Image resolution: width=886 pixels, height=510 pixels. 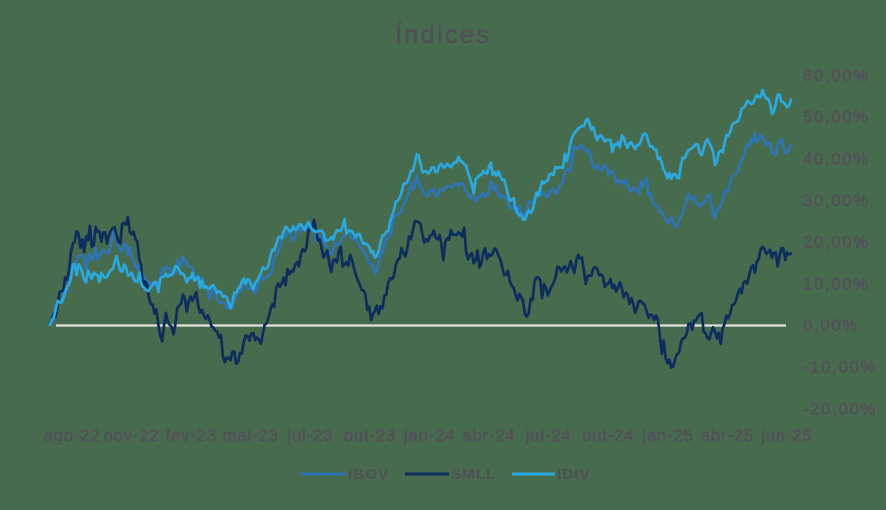 I want to click on svg-text: 60,00%, so click(x=836, y=76).